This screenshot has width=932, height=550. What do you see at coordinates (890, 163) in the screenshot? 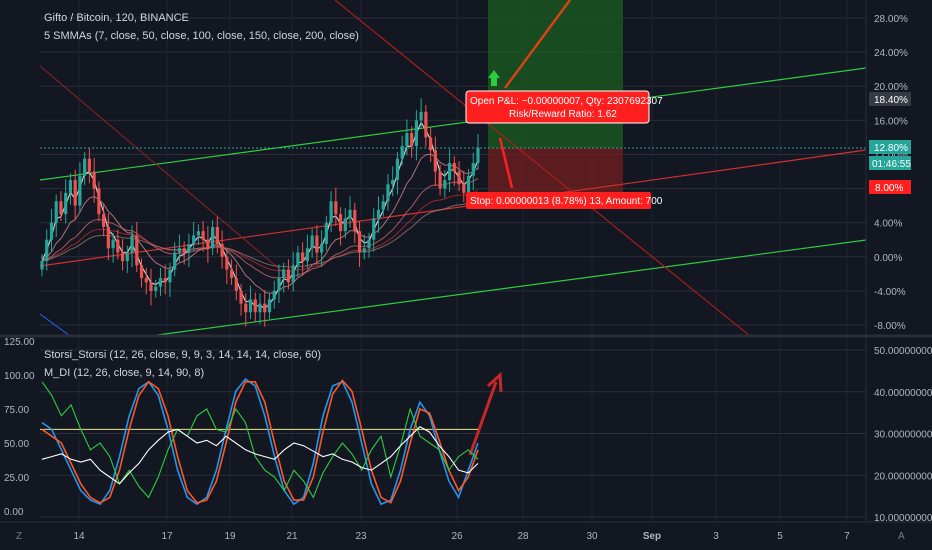
I see `countdown-tag: 01:46:55` at bounding box center [890, 163].